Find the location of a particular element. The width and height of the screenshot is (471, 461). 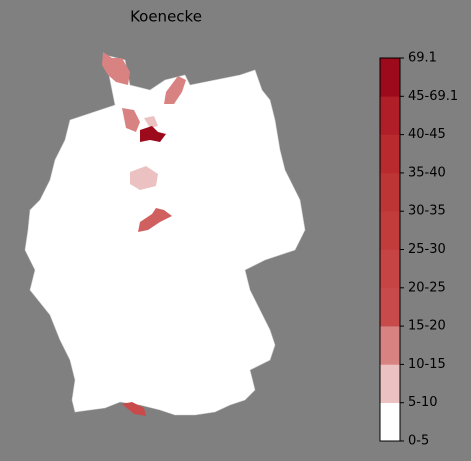

colorbar-label: 30-35 is located at coordinates (427, 211).